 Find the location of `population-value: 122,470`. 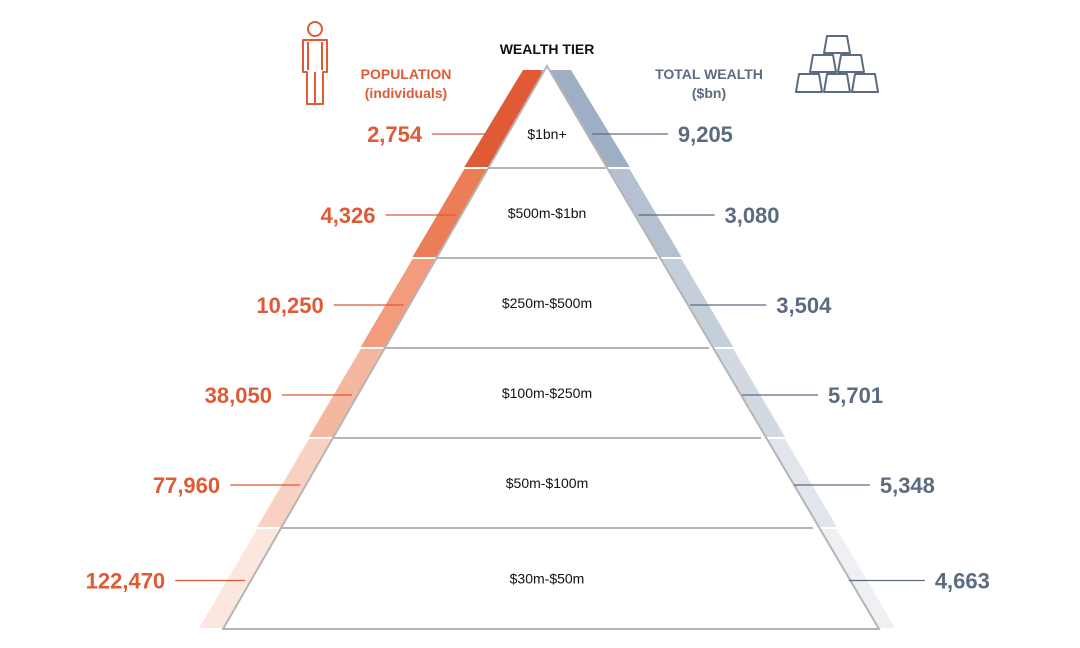

population-value: 122,470 is located at coordinates (126, 581).